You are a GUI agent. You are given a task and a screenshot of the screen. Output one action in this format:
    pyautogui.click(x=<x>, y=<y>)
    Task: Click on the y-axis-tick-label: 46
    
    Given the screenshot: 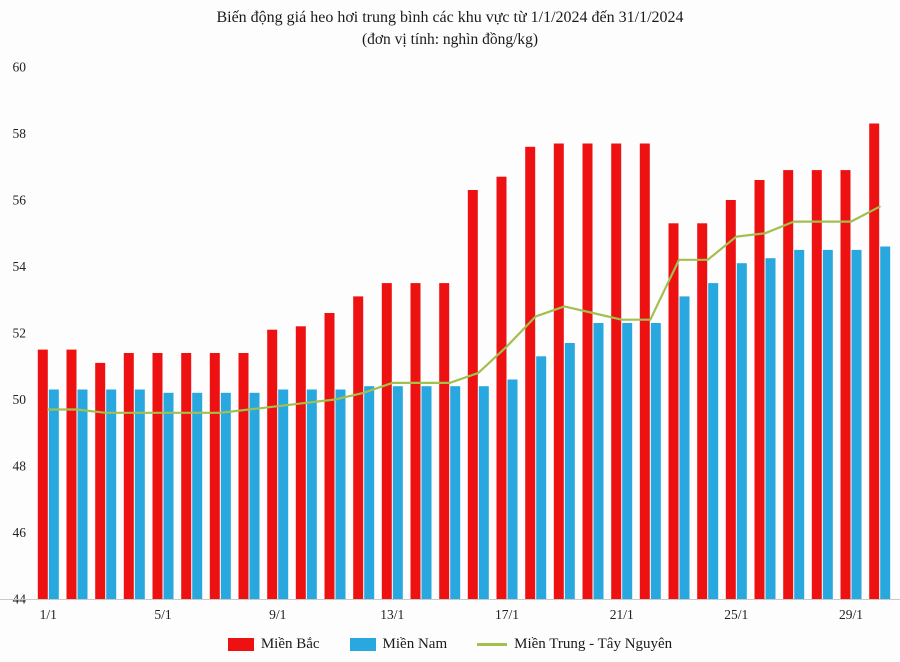 What is the action you would take?
    pyautogui.click(x=20, y=532)
    